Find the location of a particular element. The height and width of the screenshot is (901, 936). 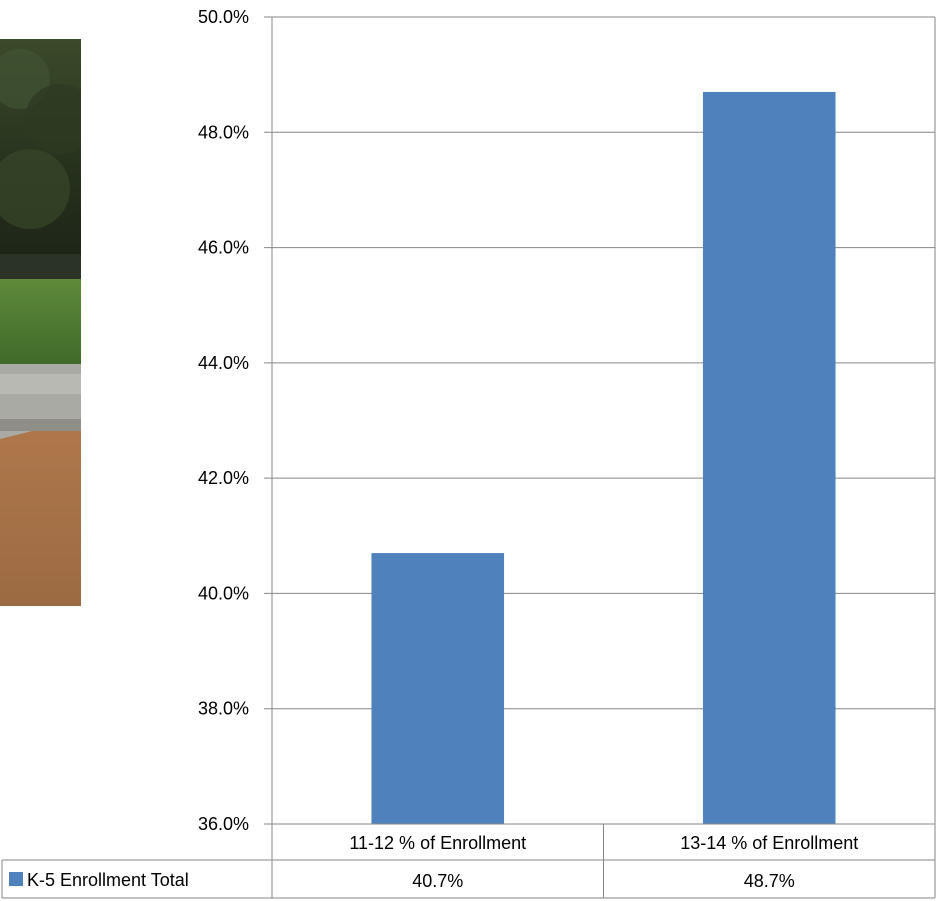

category-label: 11-12 % of Enrollment is located at coordinates (437, 843).